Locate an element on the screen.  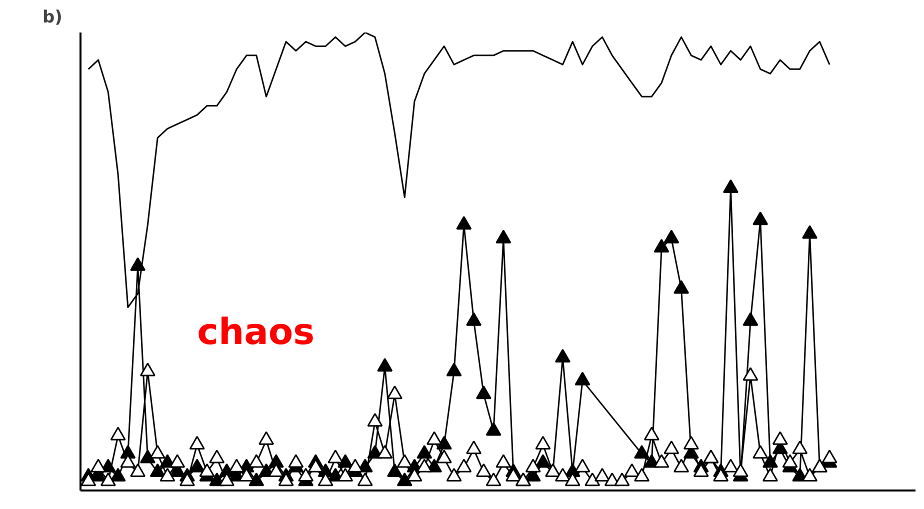
annotation: chaos is located at coordinates (256, 333).